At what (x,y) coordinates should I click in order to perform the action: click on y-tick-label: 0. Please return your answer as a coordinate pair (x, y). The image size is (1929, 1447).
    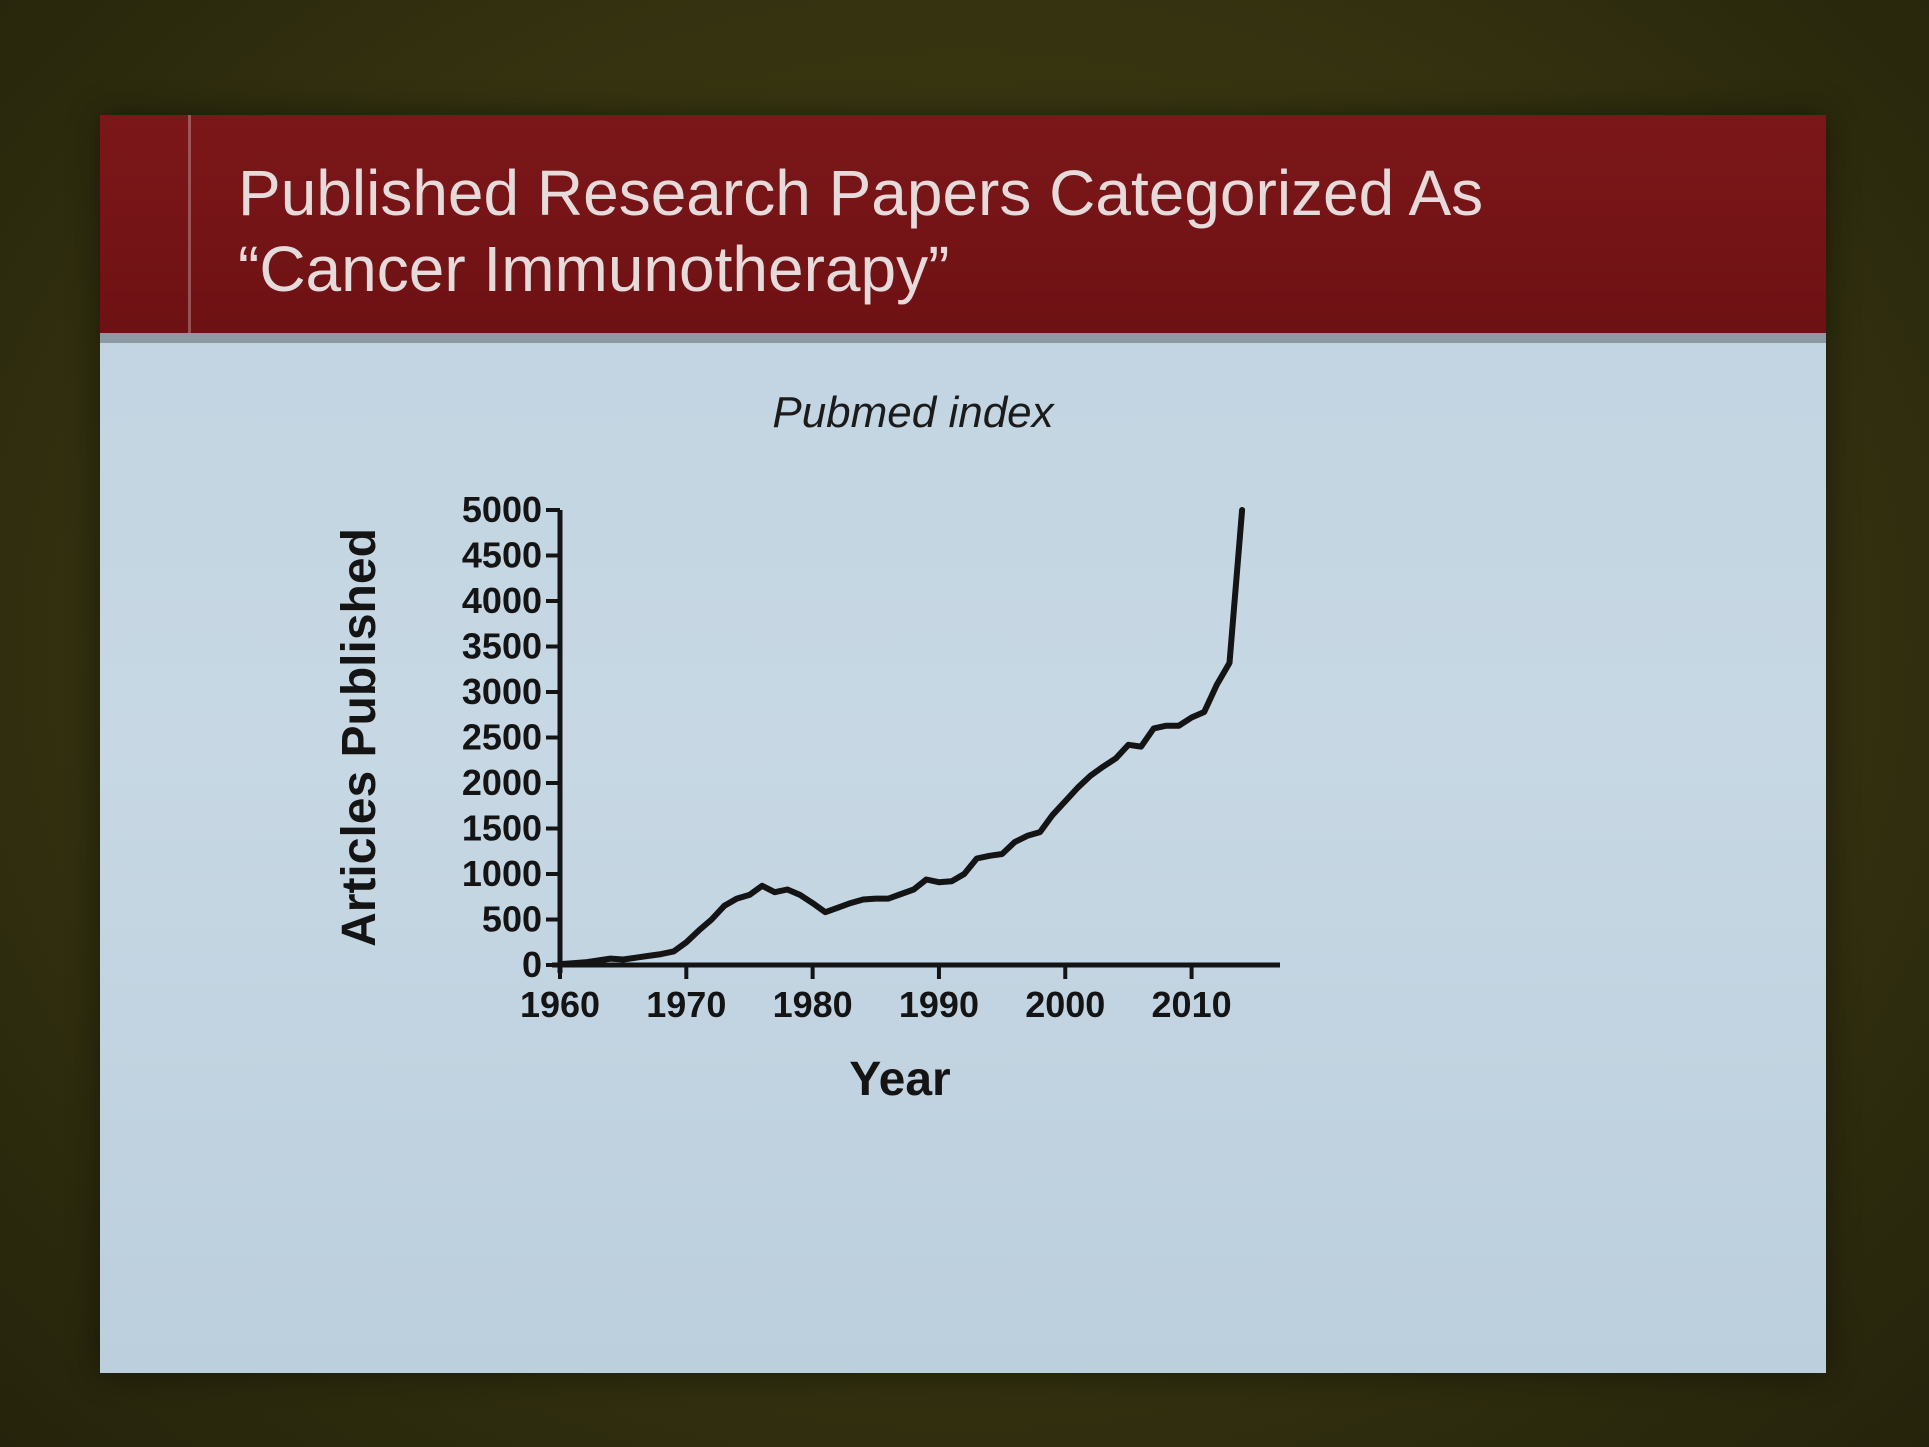
    Looking at the image, I should click on (532, 964).